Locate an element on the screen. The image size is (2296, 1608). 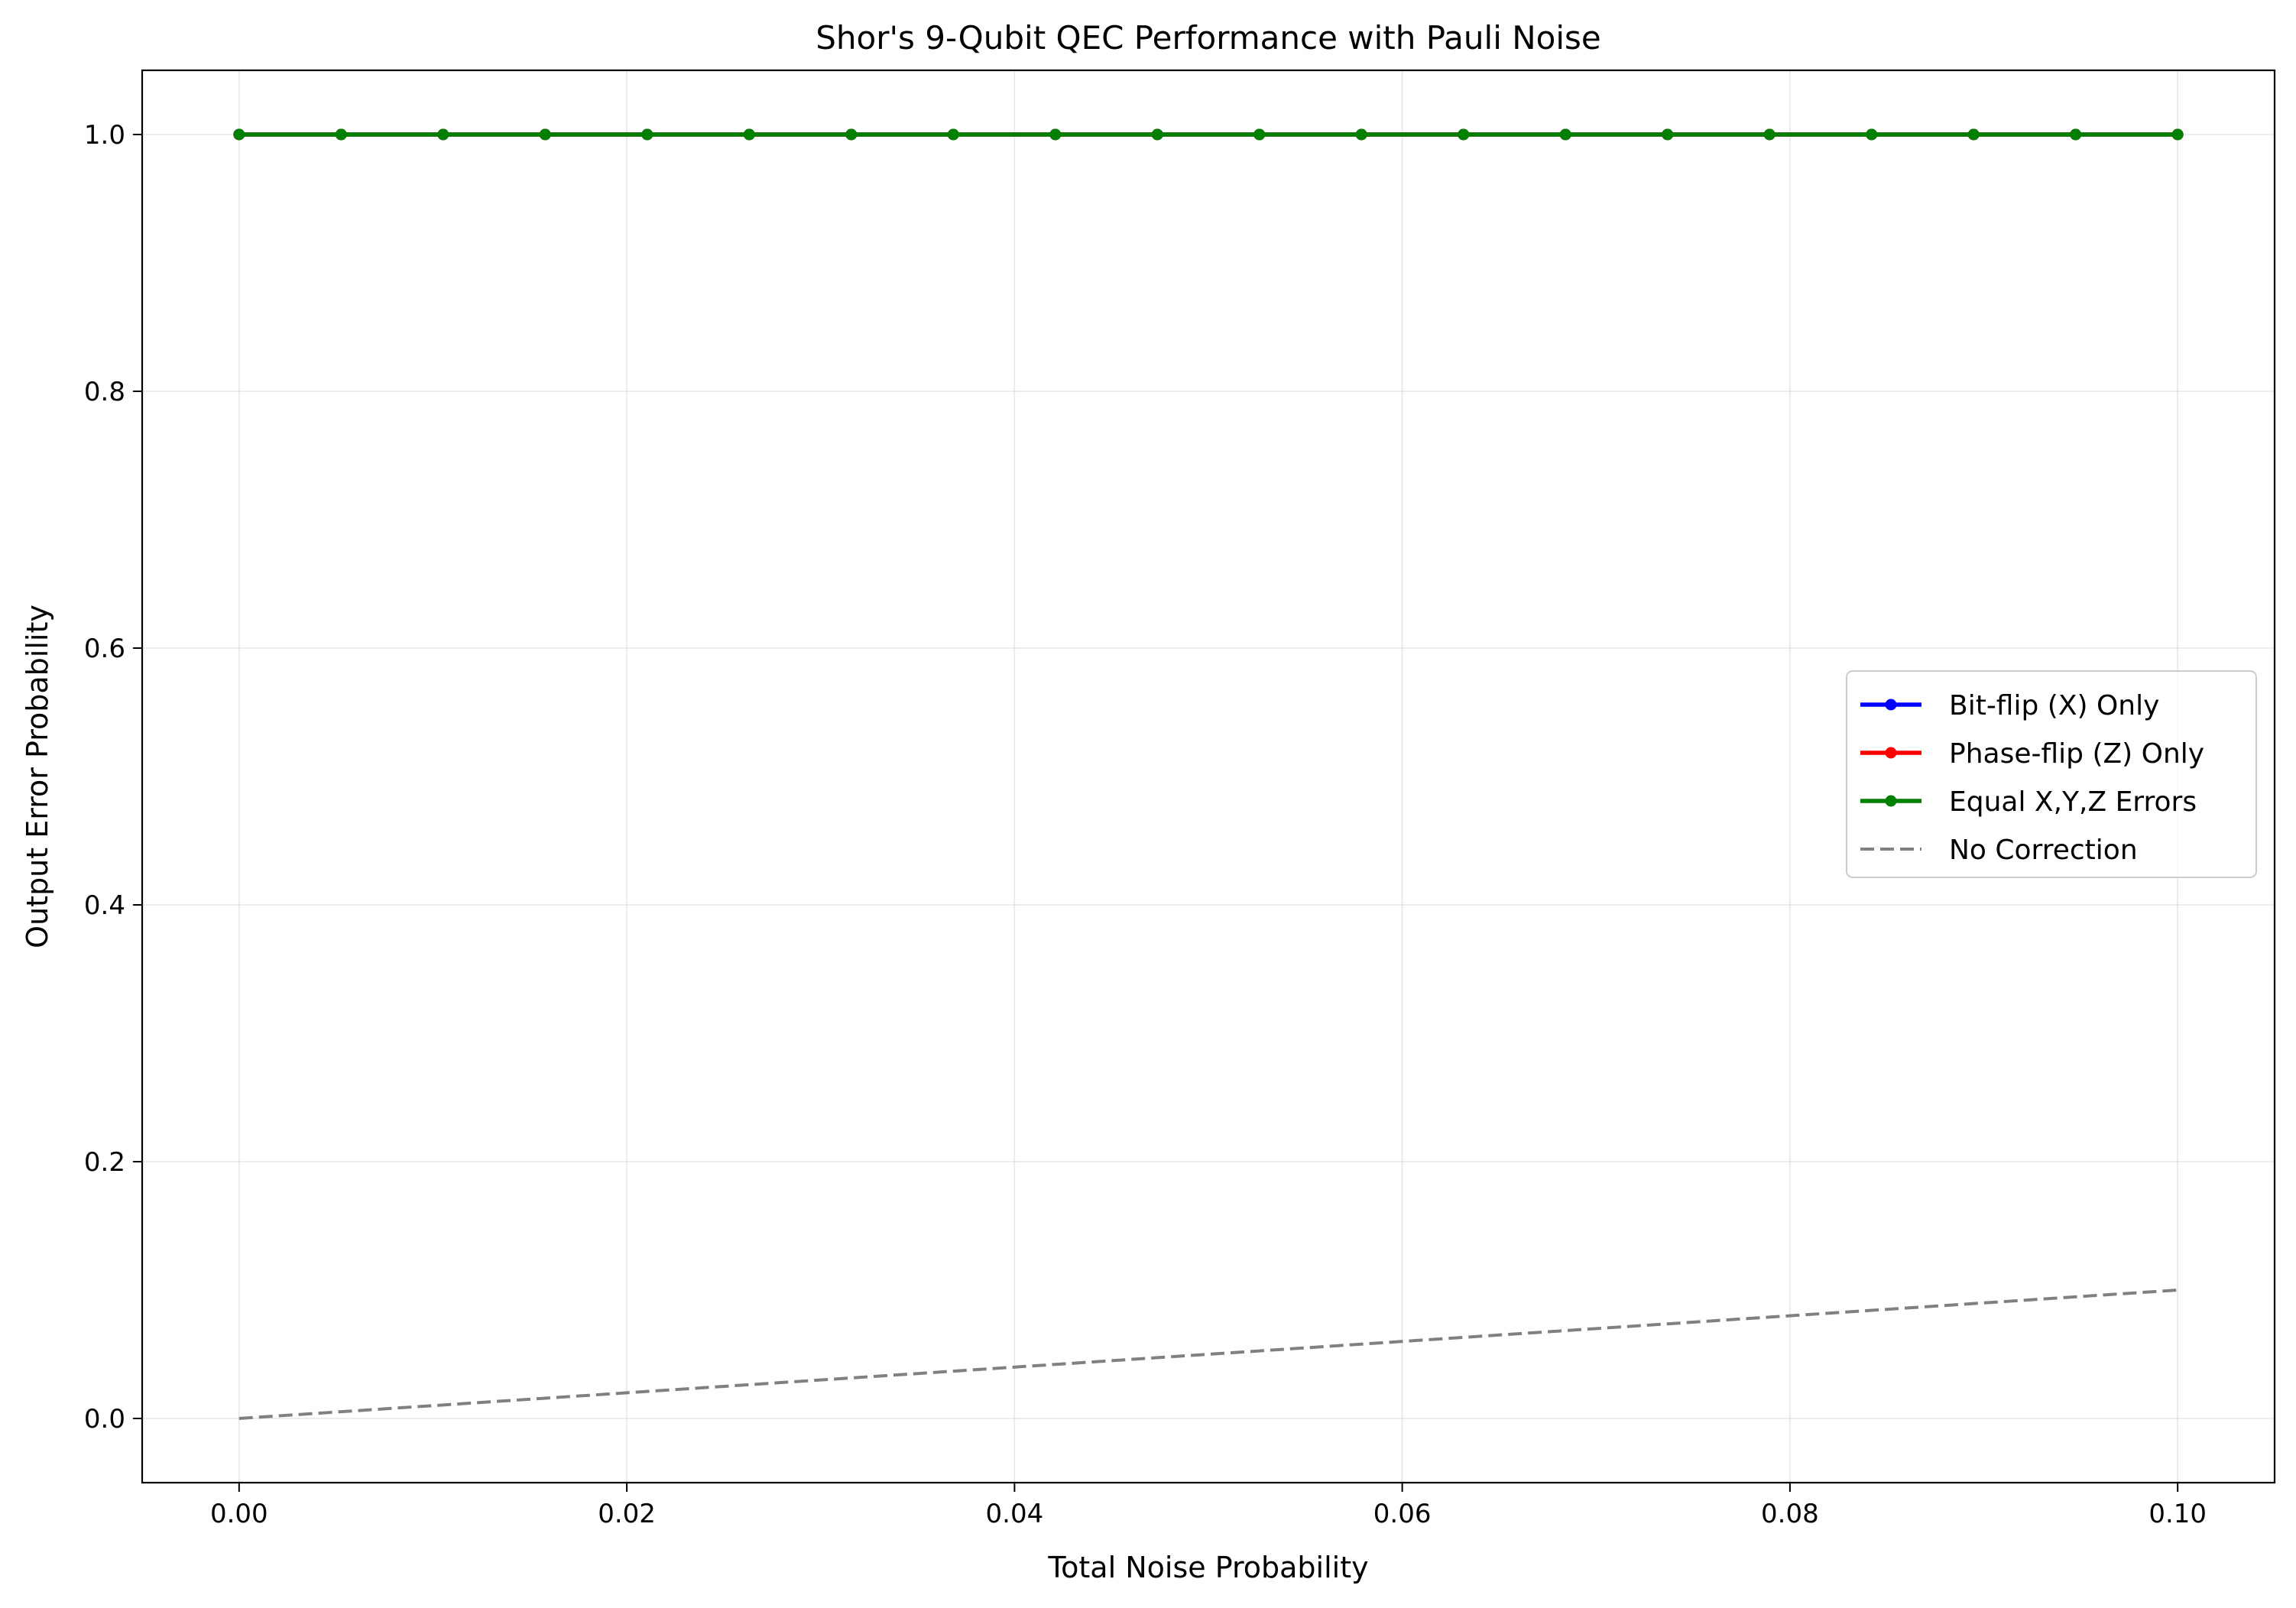
y-tick-label: 0.0 is located at coordinates (105, 1419).